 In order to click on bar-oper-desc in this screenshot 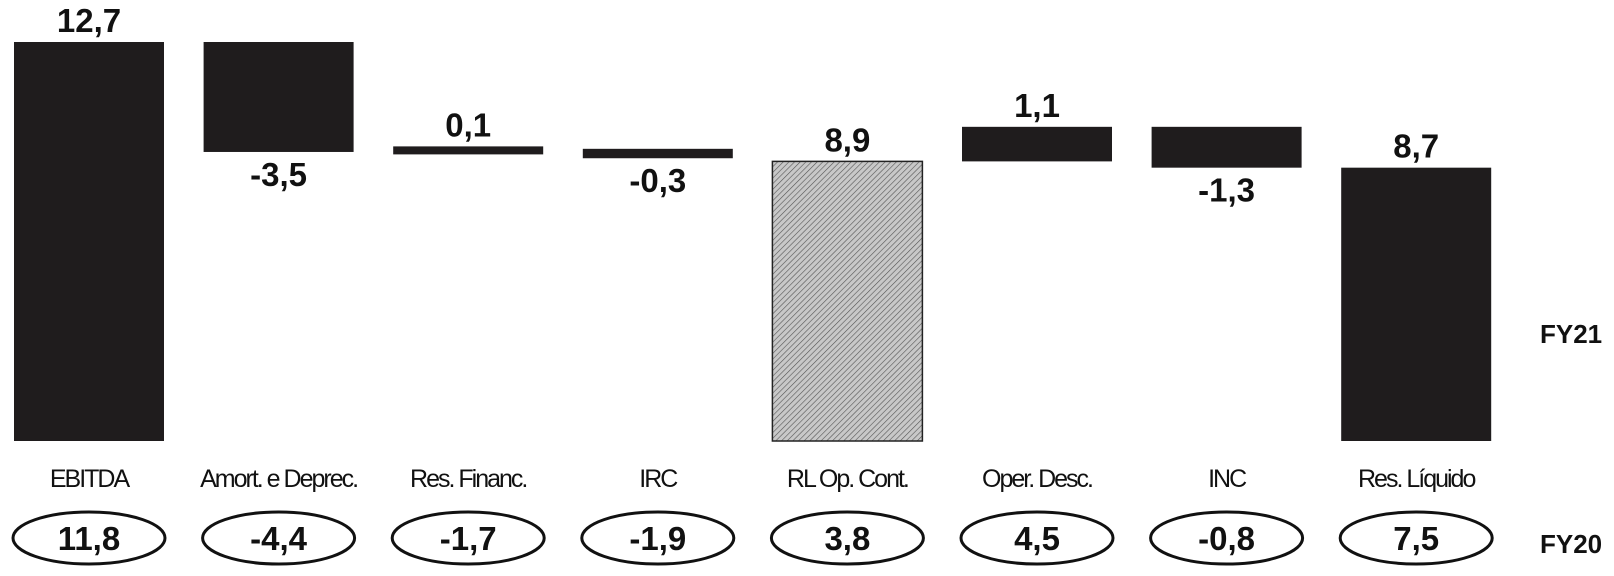, I will do `click(1037, 144)`.